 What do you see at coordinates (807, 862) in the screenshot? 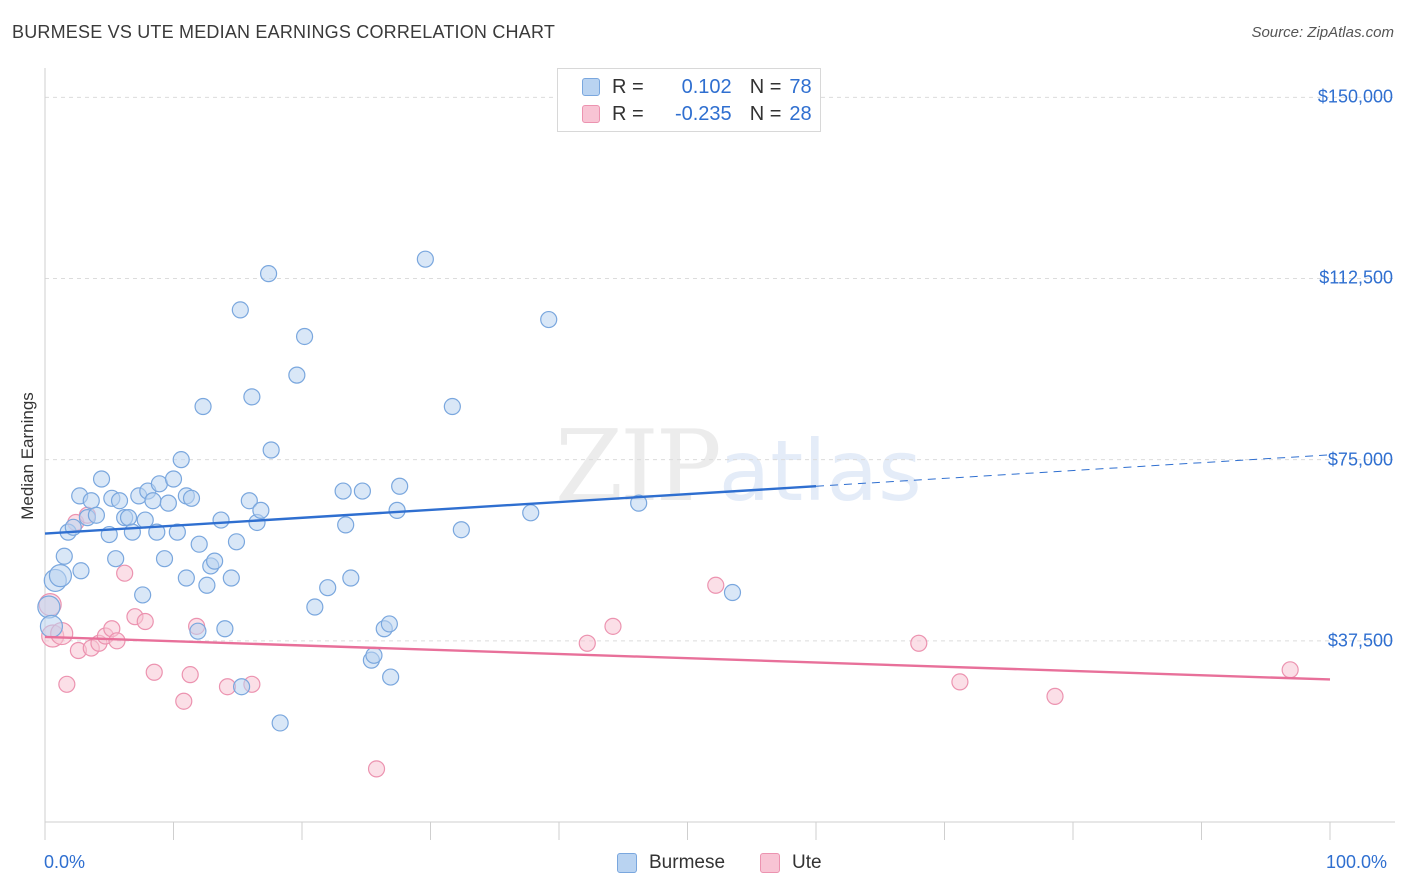
I see `legend-label-ute: Ute` at bounding box center [807, 862].